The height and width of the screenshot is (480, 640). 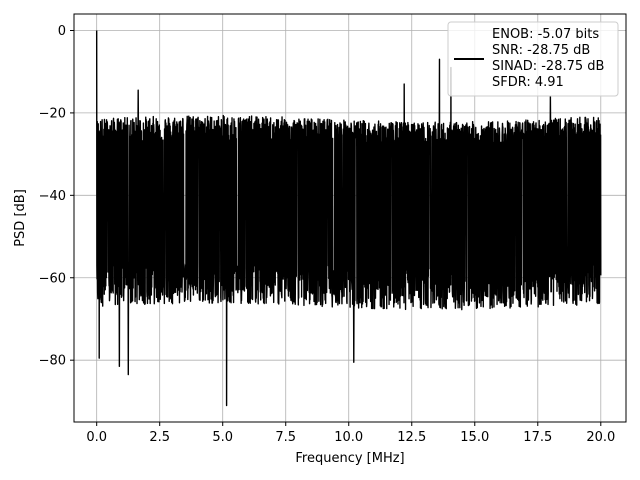 I want to click on y-tick-label: −80, so click(x=52, y=361).